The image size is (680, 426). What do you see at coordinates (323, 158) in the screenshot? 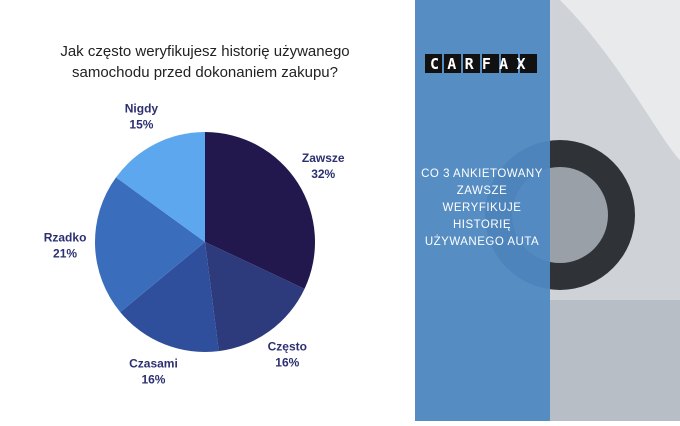
I see `slice-label: Zawsze` at bounding box center [323, 158].